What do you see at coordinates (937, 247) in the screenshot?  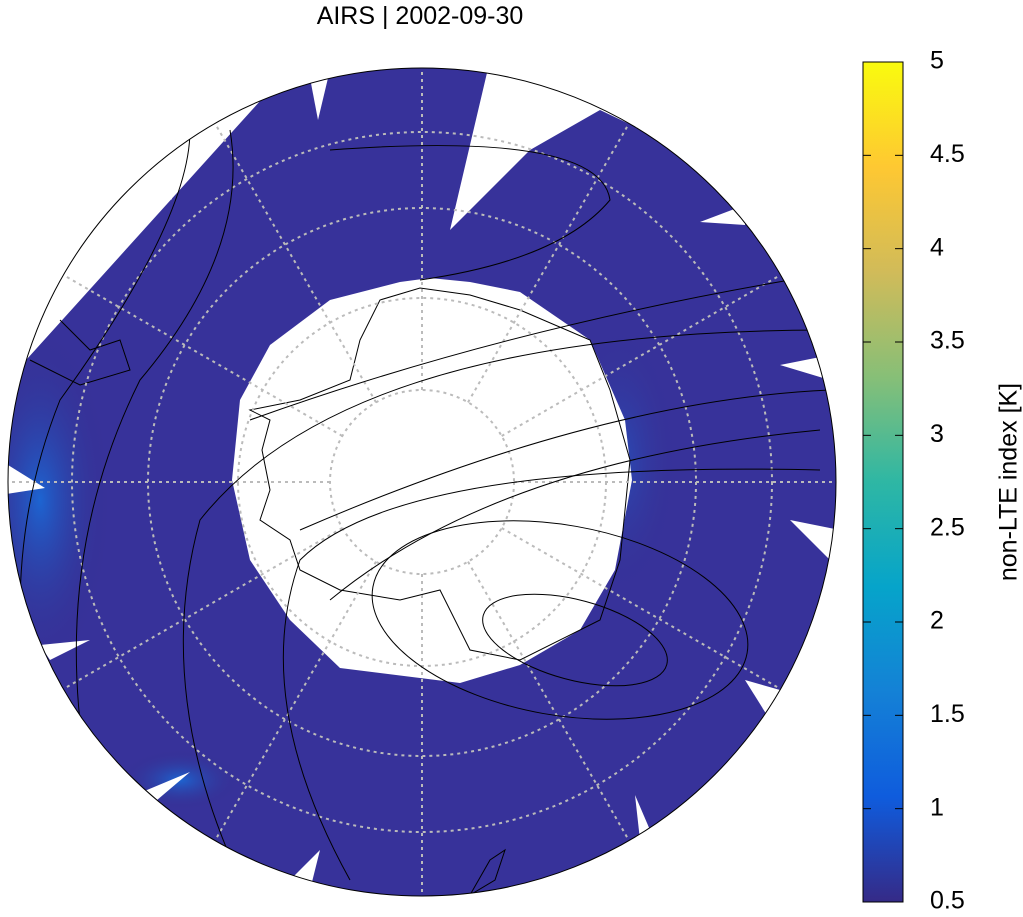 I see `colorbar-tick-label: 4` at bounding box center [937, 247].